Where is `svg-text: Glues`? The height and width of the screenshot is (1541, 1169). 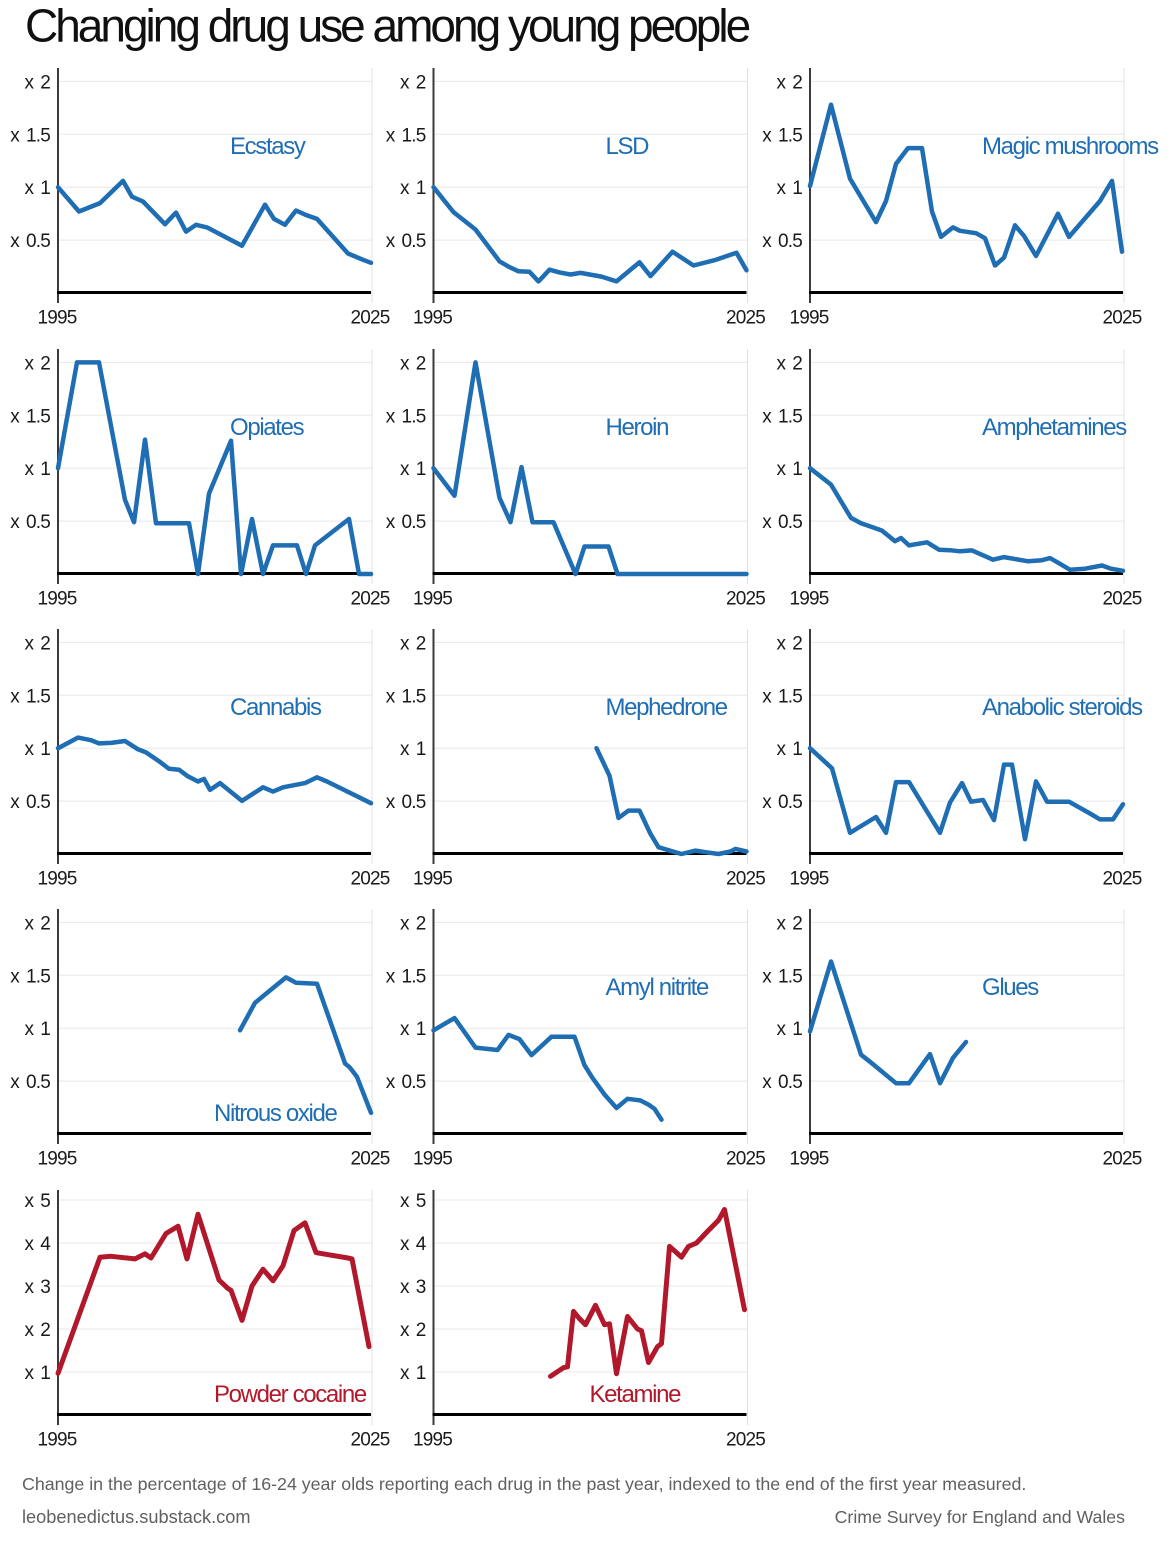 svg-text: Glues is located at coordinates (1010, 987).